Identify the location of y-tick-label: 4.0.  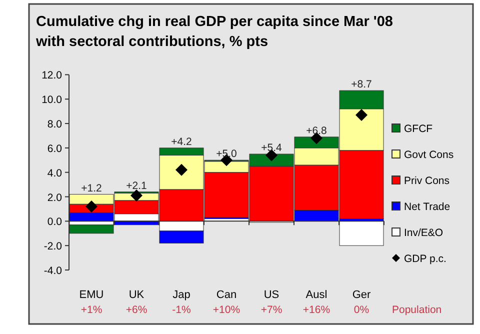
(54, 173).